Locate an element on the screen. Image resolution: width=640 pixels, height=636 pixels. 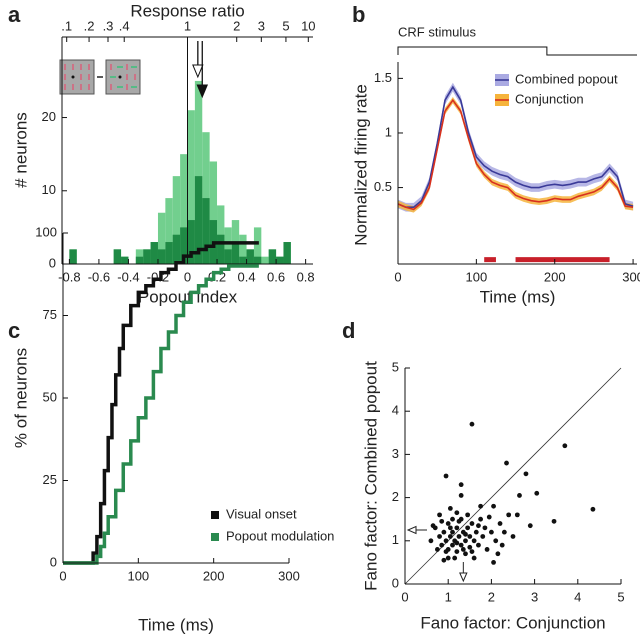
arrow-head is located at coordinates (463, 577).